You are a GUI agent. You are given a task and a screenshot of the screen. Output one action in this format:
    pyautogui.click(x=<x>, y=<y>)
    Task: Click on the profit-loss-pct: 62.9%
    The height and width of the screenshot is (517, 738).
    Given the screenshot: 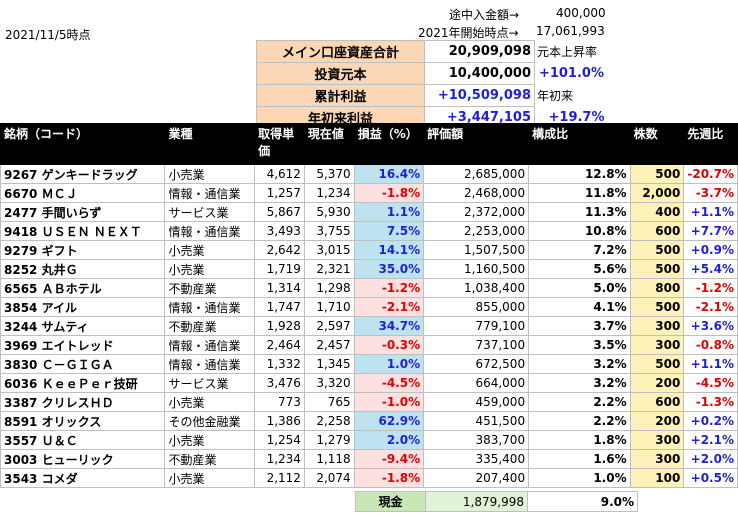 What is the action you would take?
    pyautogui.click(x=389, y=421)
    